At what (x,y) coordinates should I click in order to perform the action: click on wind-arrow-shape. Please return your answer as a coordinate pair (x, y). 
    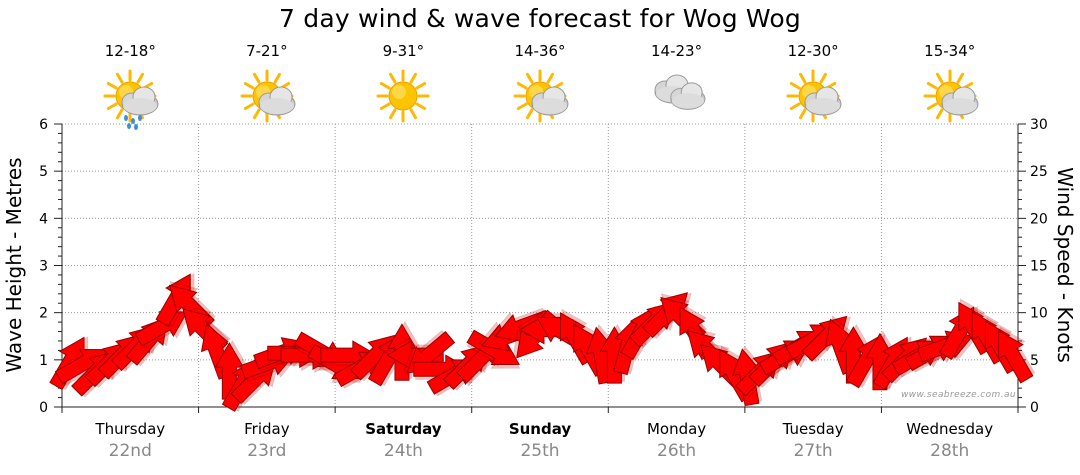
    Looking at the image, I should click on (1016, 357).